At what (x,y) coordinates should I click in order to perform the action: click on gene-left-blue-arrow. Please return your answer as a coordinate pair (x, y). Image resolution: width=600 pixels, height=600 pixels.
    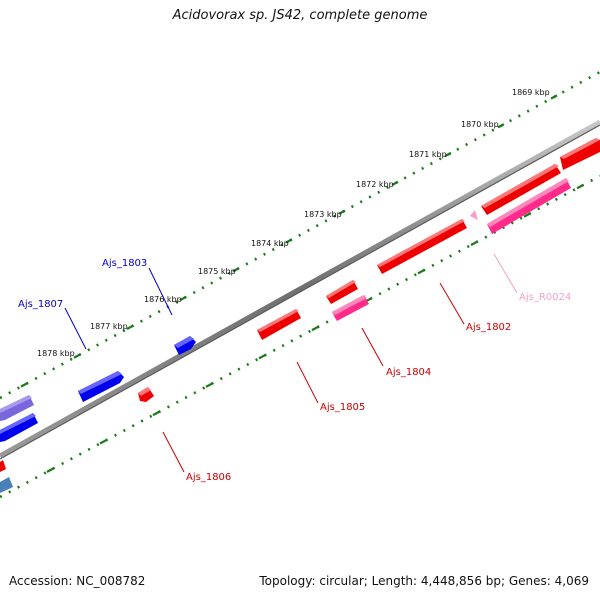
    Looking at the image, I should click on (19, 427).